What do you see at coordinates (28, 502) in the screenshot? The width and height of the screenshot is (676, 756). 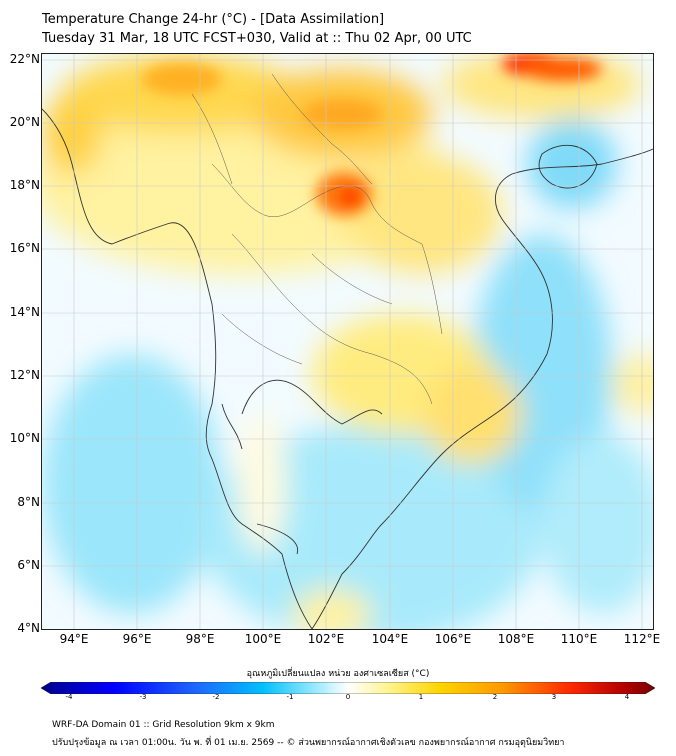 I see `lat-label: 8°N` at bounding box center [28, 502].